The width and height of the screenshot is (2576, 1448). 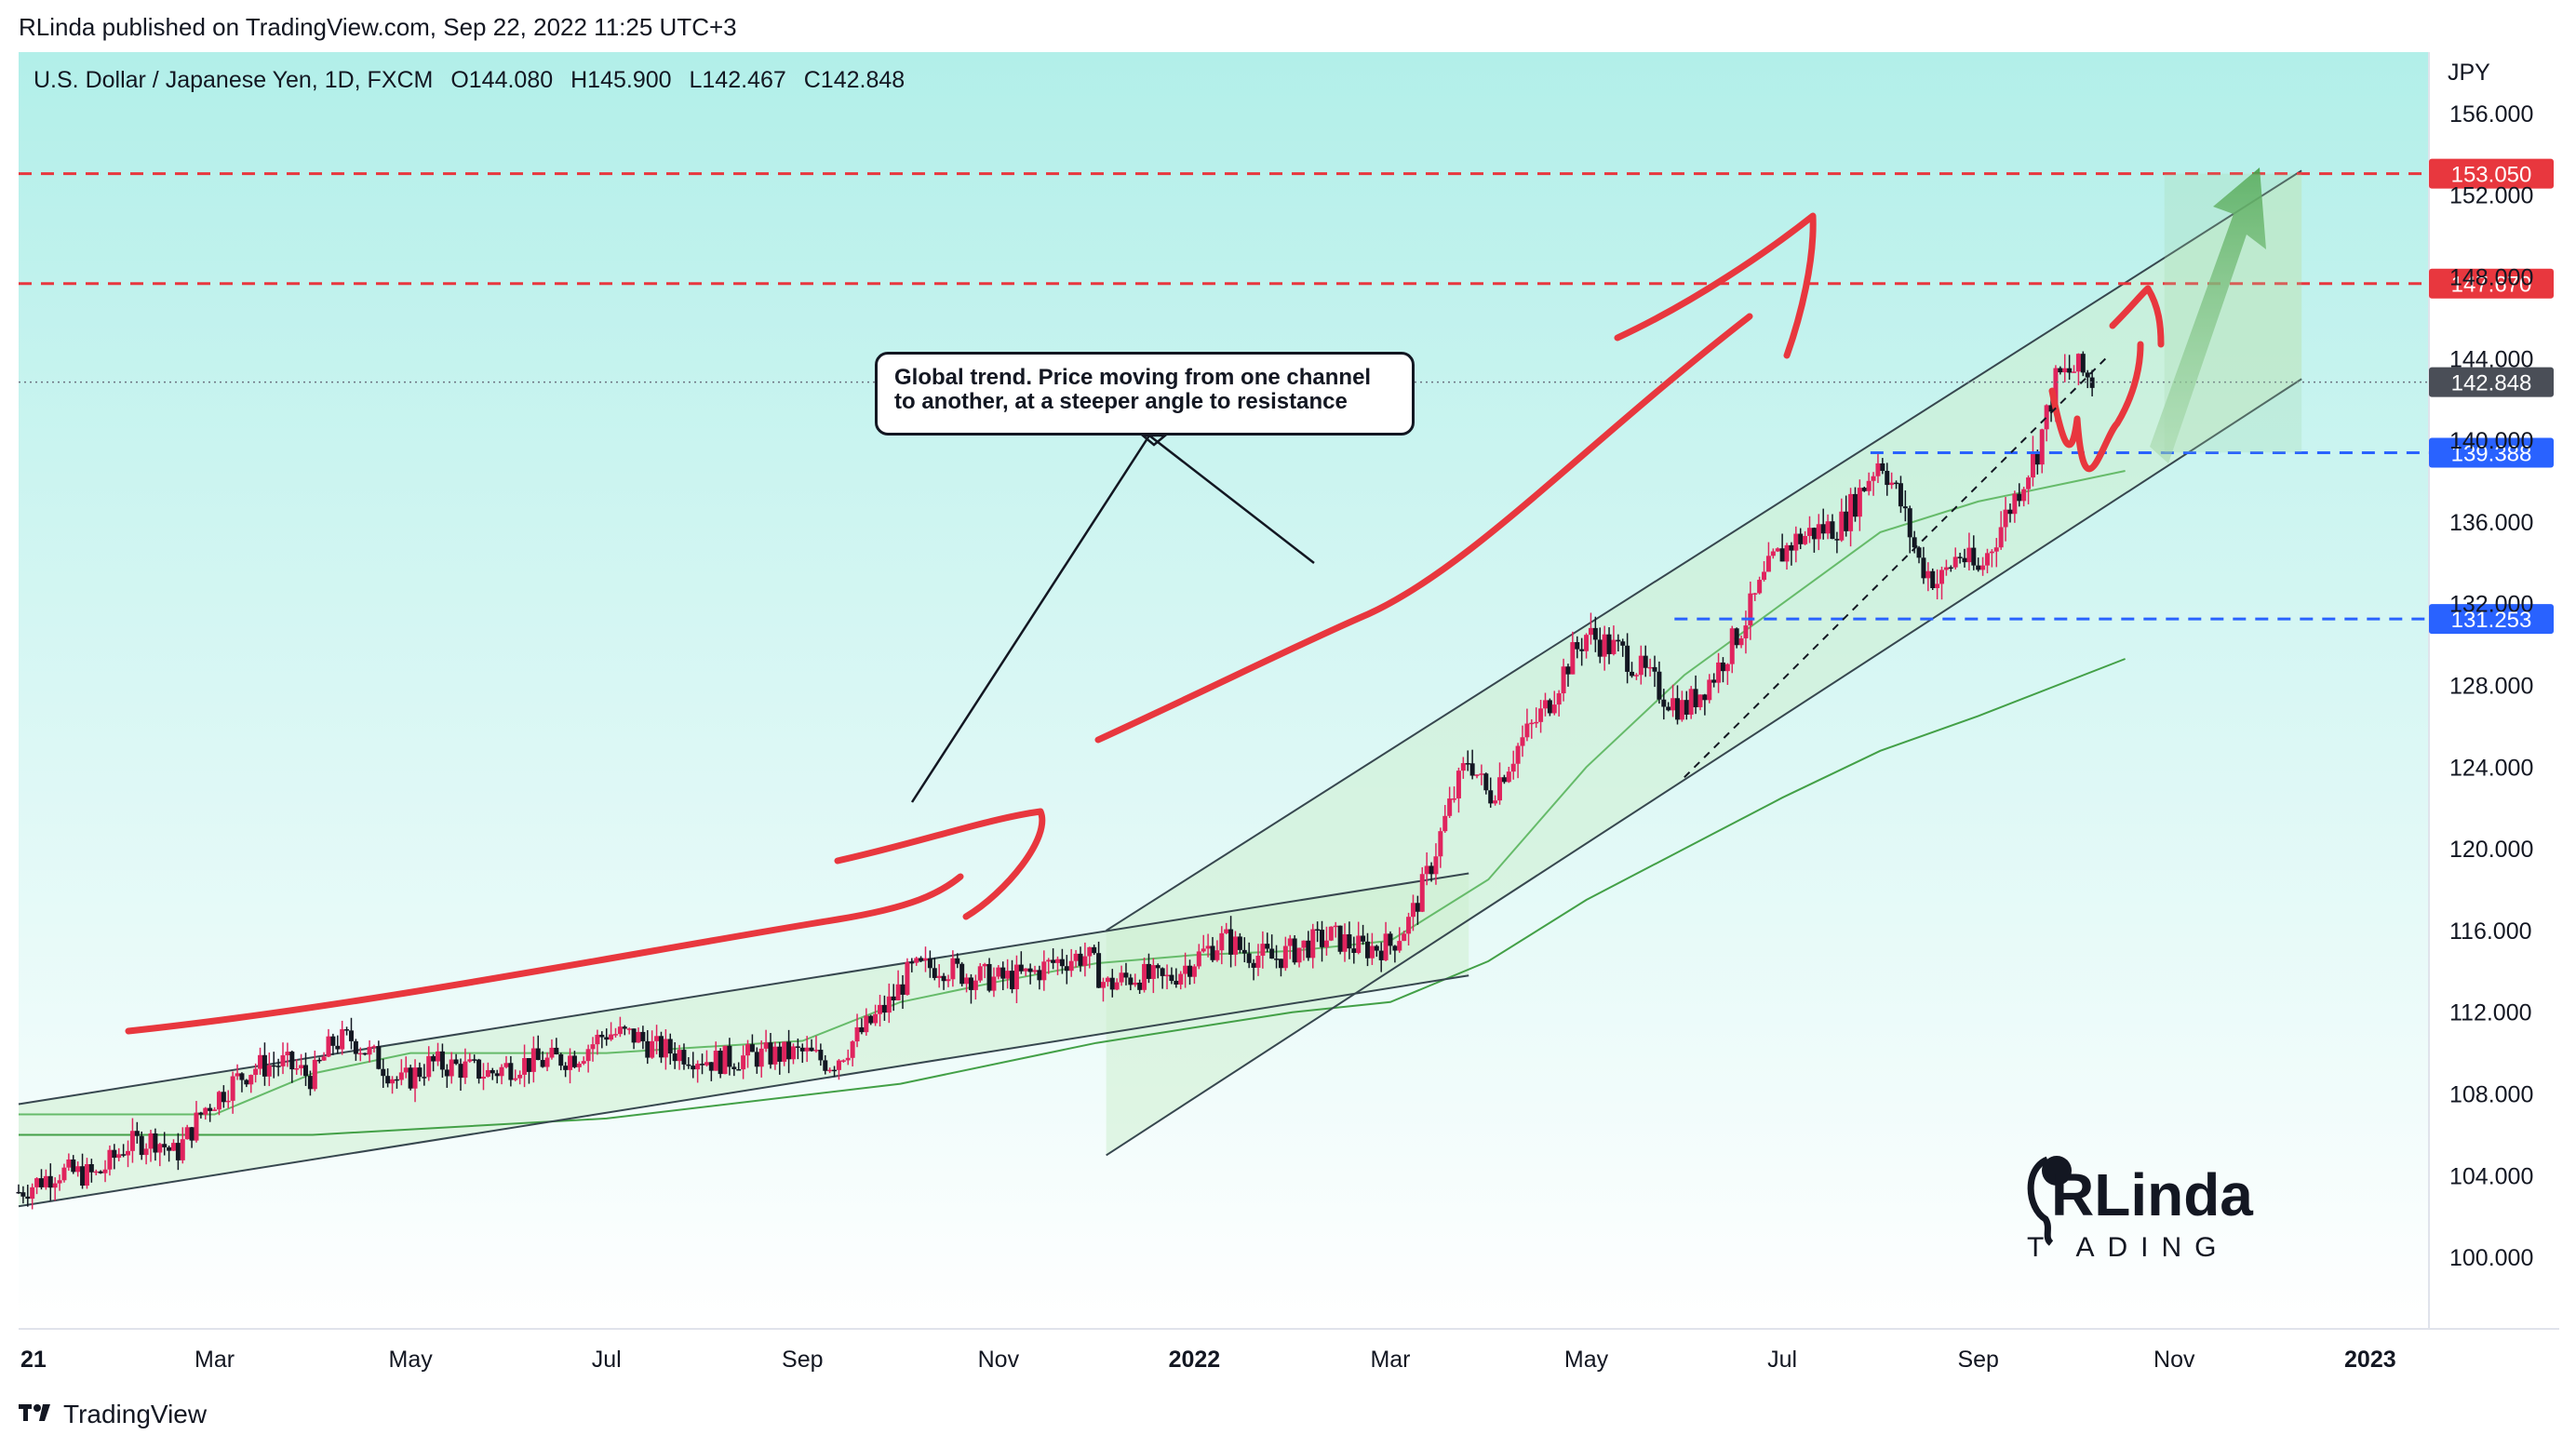 I want to click on level-price-label: 139.388, so click(x=2491, y=455).